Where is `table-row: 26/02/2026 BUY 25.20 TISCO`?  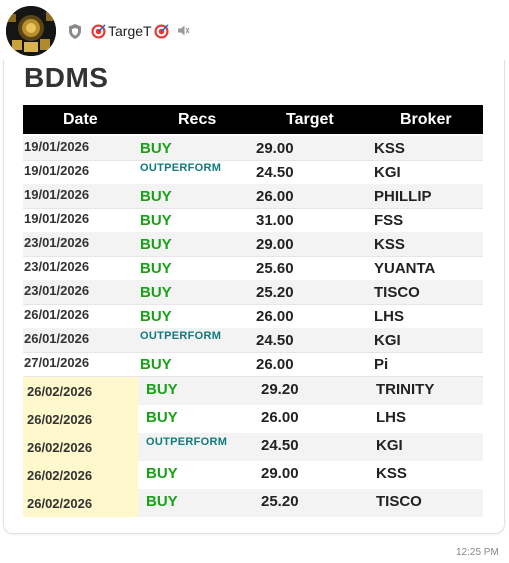
table-row: 26/02/2026 BUY 25.20 TISCO is located at coordinates (253, 503).